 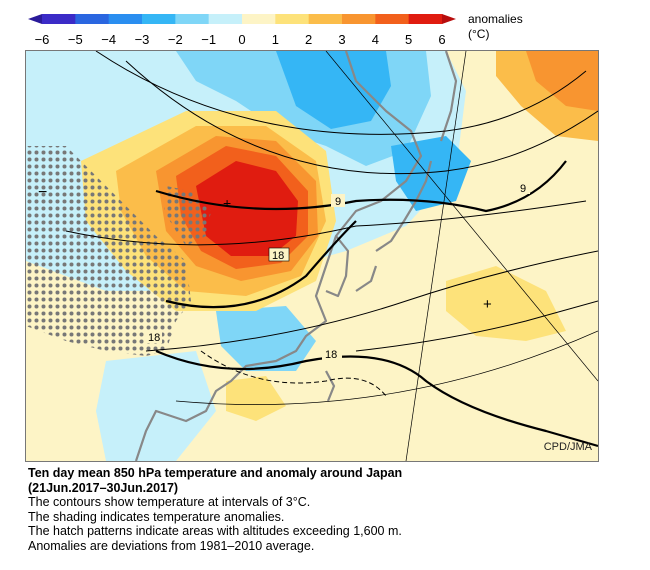 I want to click on contour-label-9-b: 9, so click(x=523, y=189).